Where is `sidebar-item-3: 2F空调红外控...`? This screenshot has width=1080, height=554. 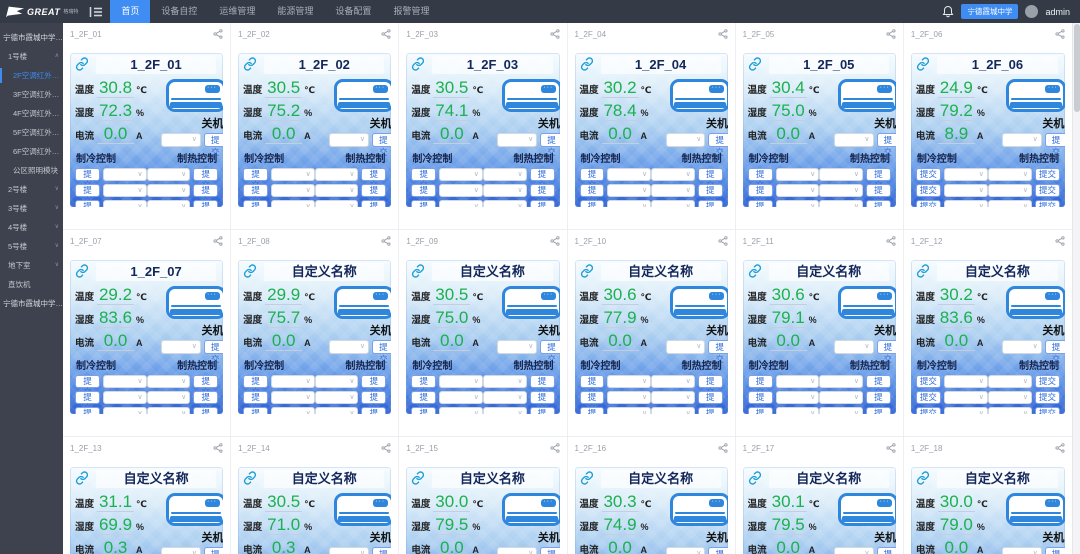 sidebar-item-3: 2F空调红外控... is located at coordinates (31, 75).